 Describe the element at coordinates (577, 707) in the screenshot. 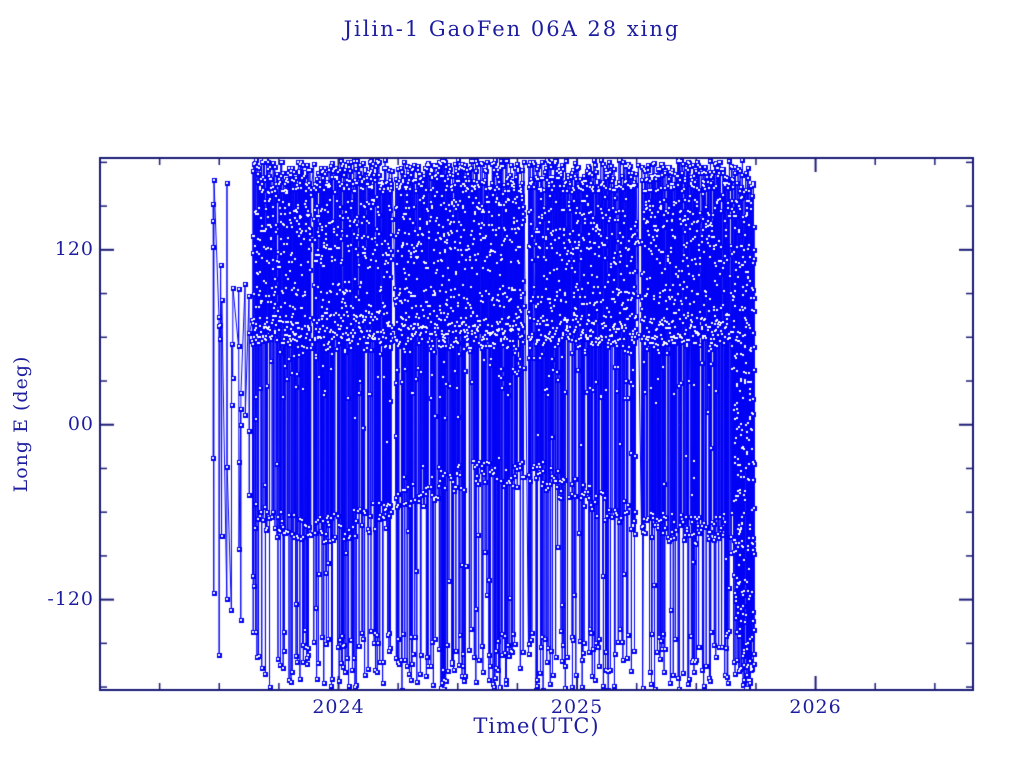

I see `x-tick-label-2025: 2025` at that location.